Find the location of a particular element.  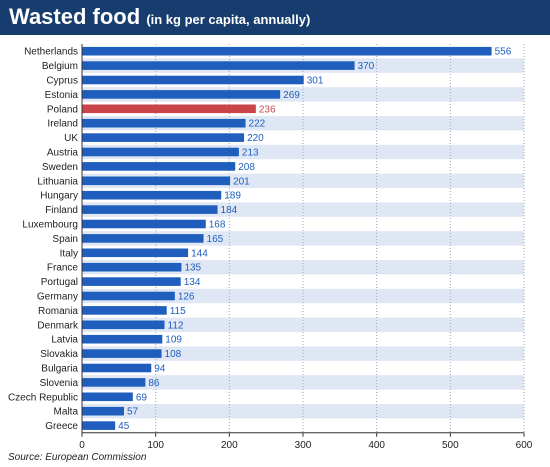

category-label: Romania is located at coordinates (58, 311).